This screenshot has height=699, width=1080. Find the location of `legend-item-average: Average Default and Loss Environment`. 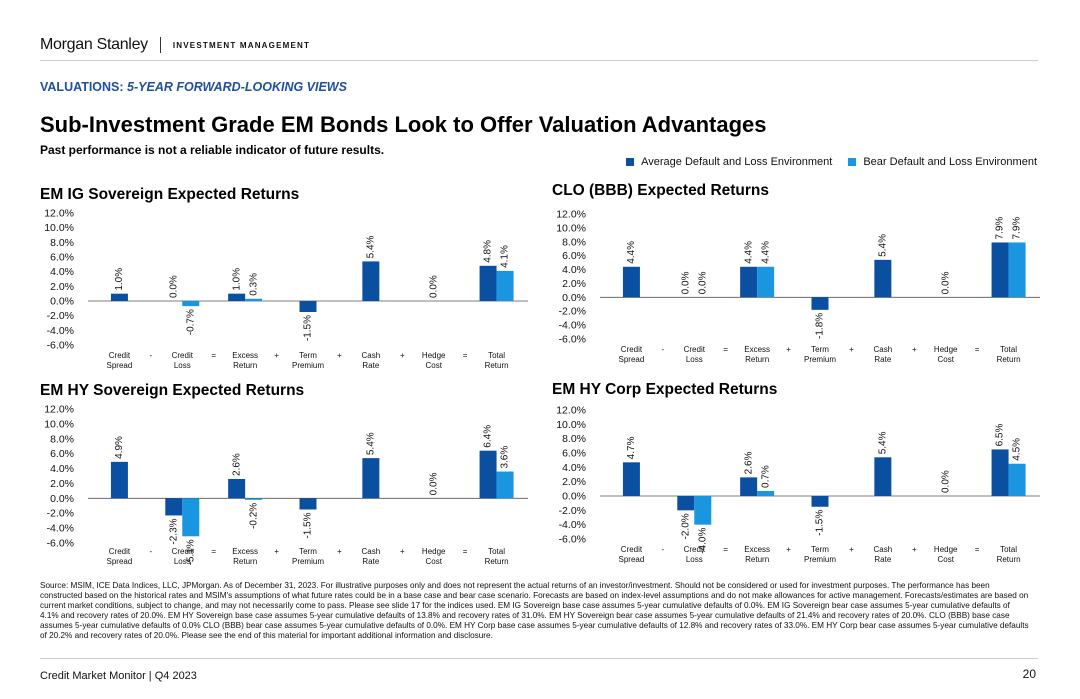

legend-item-average: Average Default and Loss Environment is located at coordinates (729, 162).